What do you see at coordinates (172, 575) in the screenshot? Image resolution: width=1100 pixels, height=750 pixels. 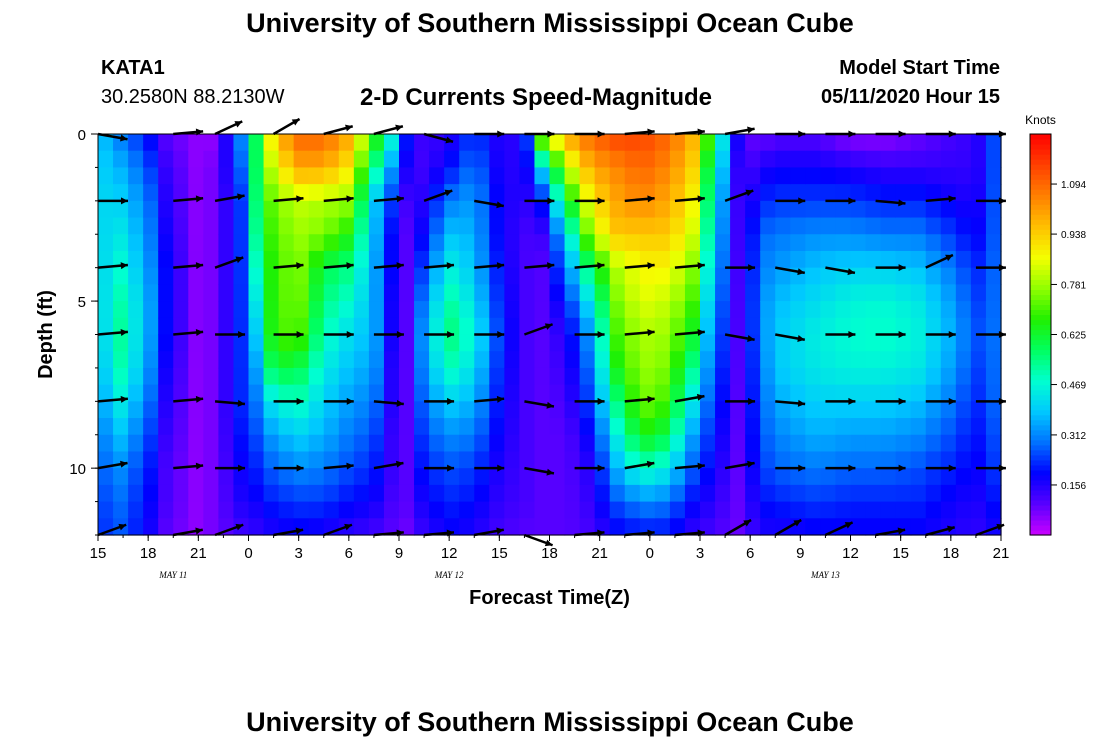 I see `date-label: MAY 11` at bounding box center [172, 575].